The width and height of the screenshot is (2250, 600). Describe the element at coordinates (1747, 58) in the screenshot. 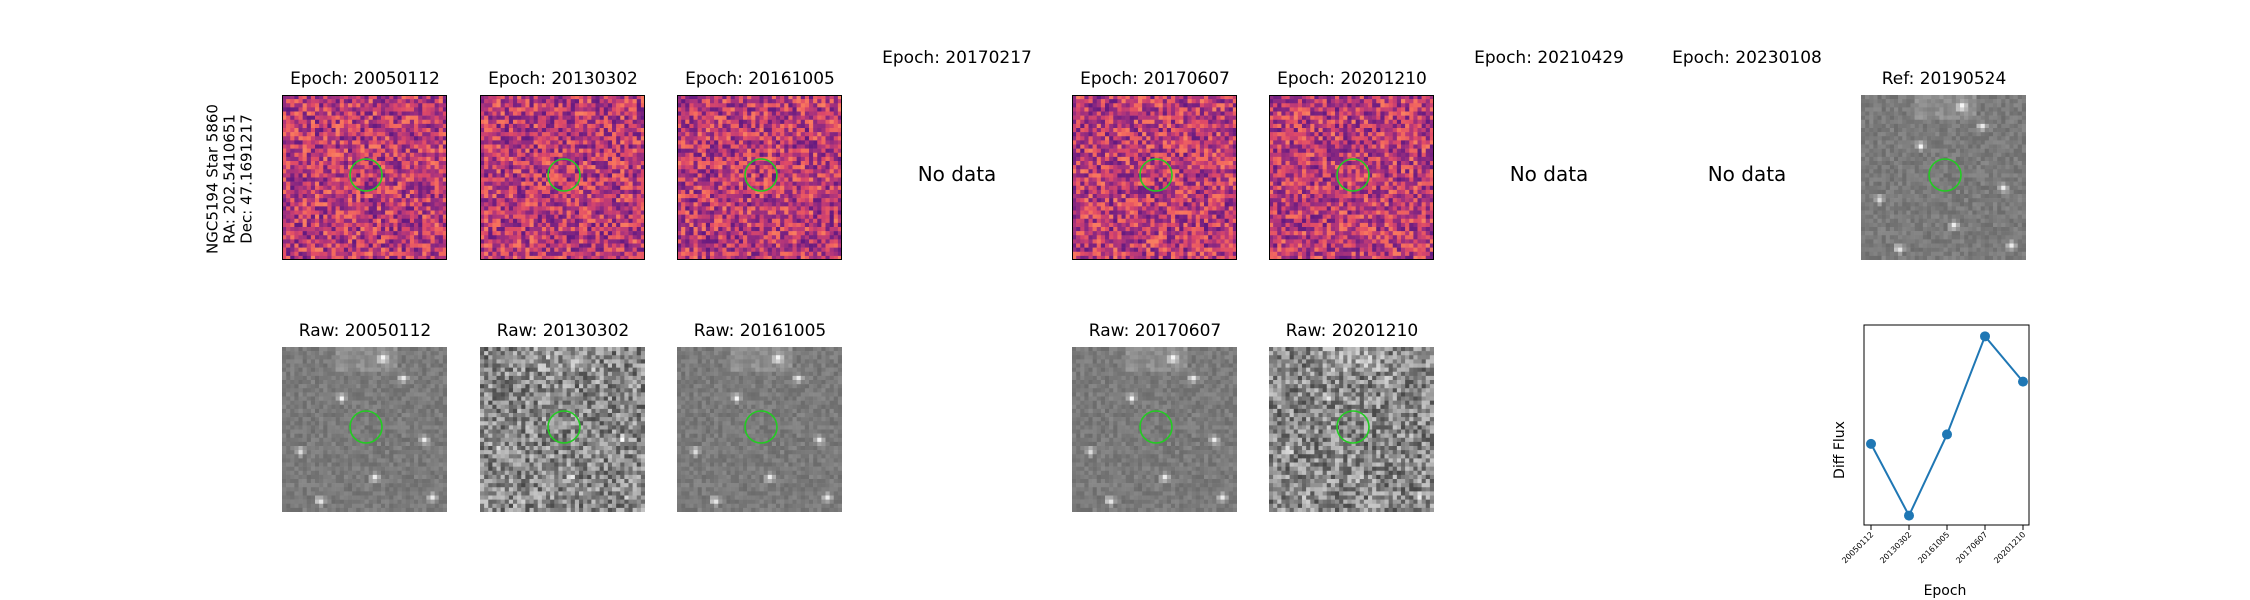

I see `epoch-title-8: Epoch: 20230108` at that location.